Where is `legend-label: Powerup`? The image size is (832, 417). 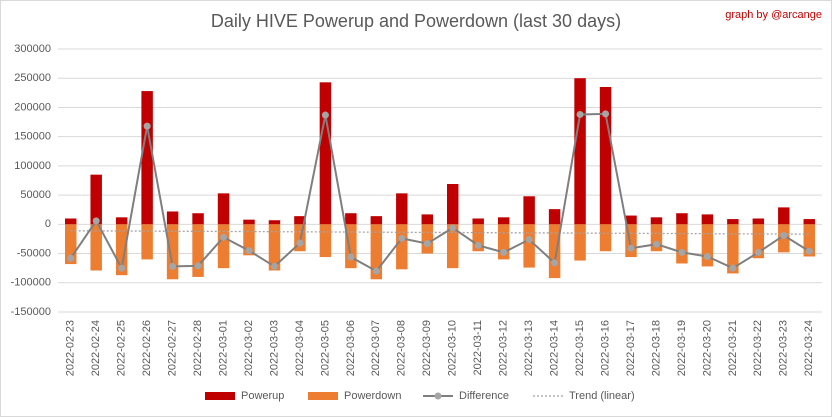 legend-label: Powerup is located at coordinates (262, 396).